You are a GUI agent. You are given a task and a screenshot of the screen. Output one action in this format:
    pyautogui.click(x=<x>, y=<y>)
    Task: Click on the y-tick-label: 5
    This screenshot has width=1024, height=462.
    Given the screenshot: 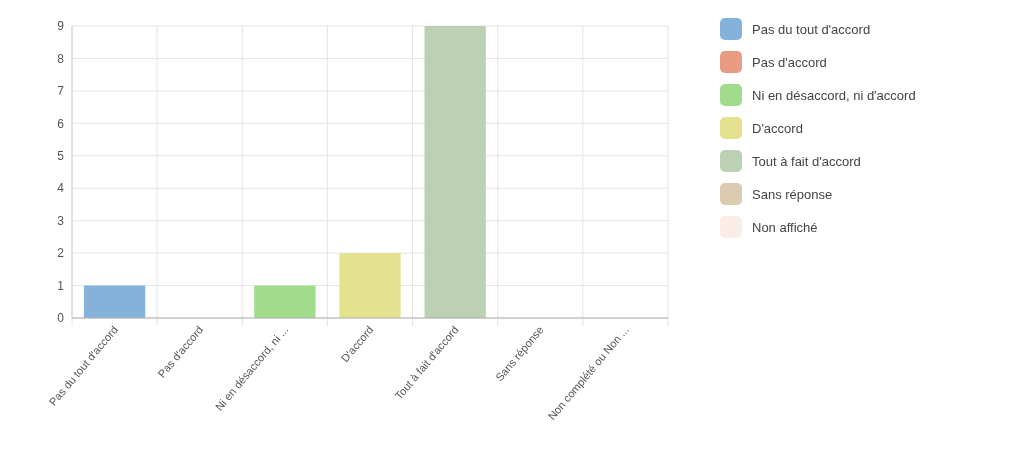 What is the action you would take?
    pyautogui.click(x=61, y=155)
    